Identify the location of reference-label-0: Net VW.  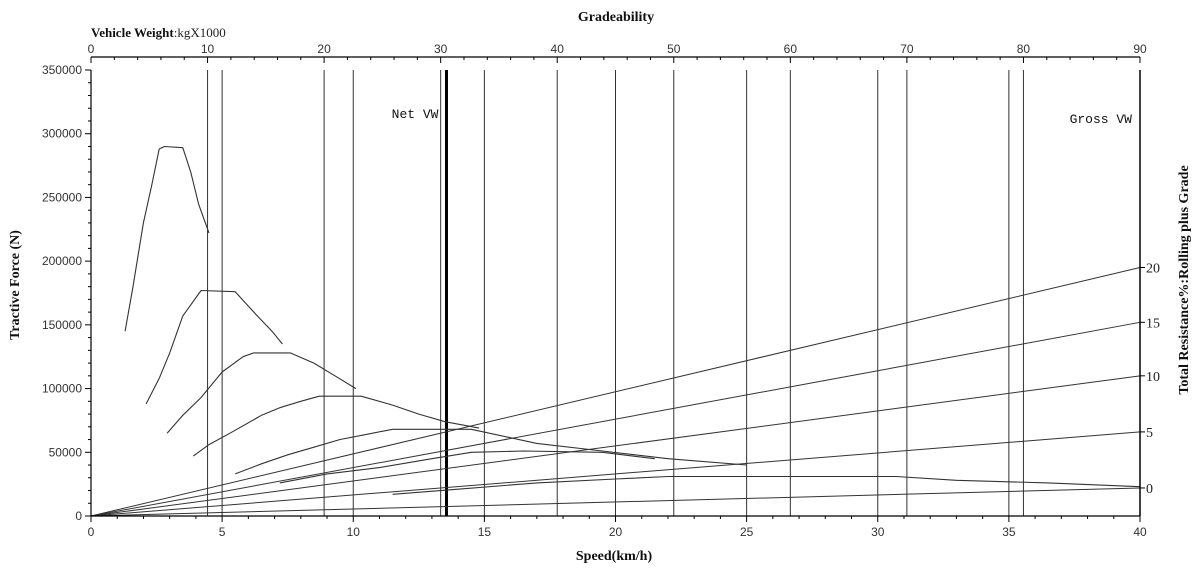
(415, 114).